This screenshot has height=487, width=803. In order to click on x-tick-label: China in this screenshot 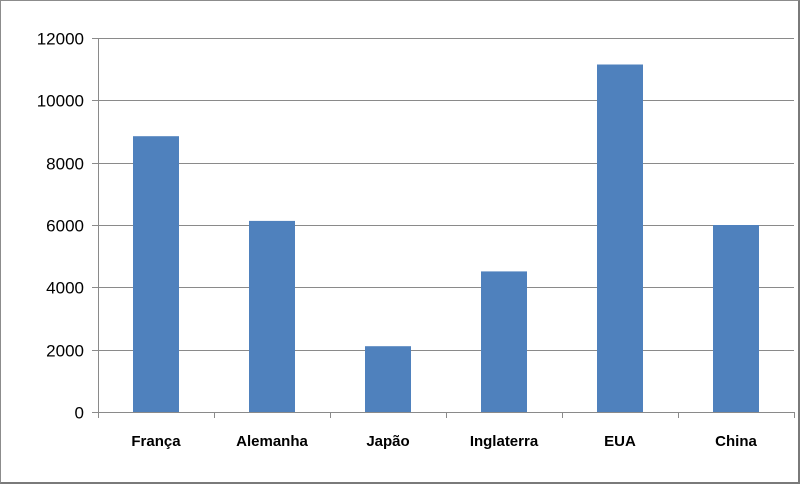, I will do `click(736, 441)`.